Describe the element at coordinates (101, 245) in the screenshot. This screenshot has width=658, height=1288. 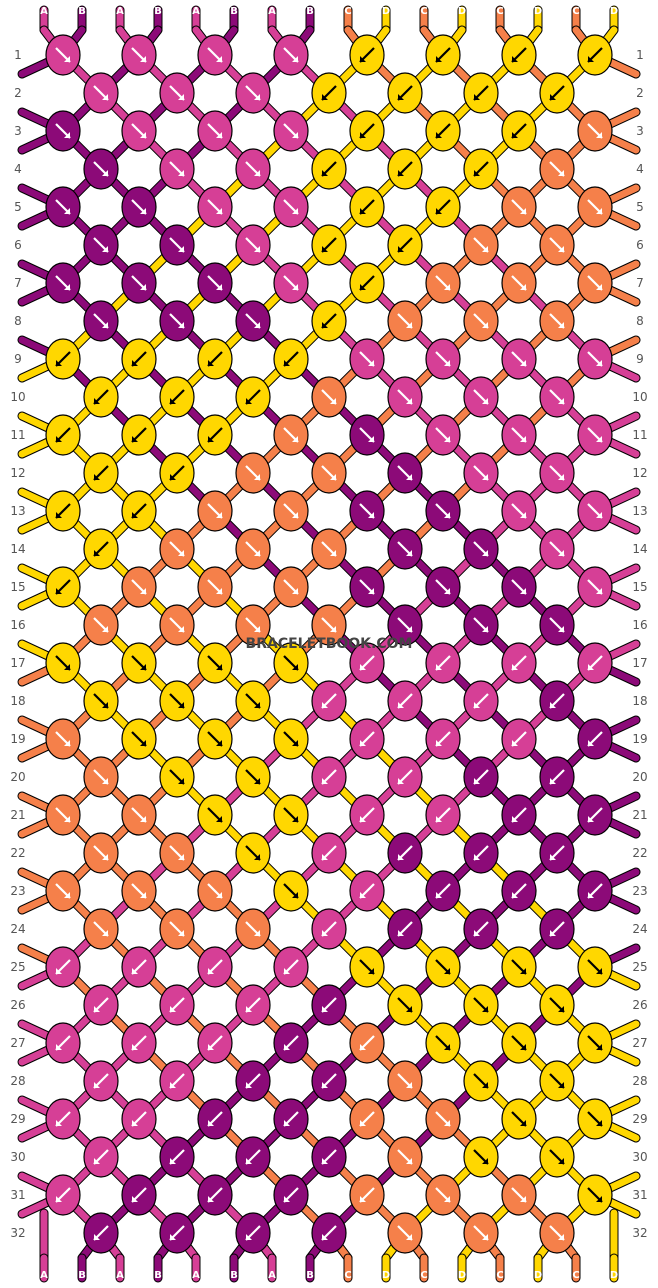
I see `knot-r6-k1` at that location.